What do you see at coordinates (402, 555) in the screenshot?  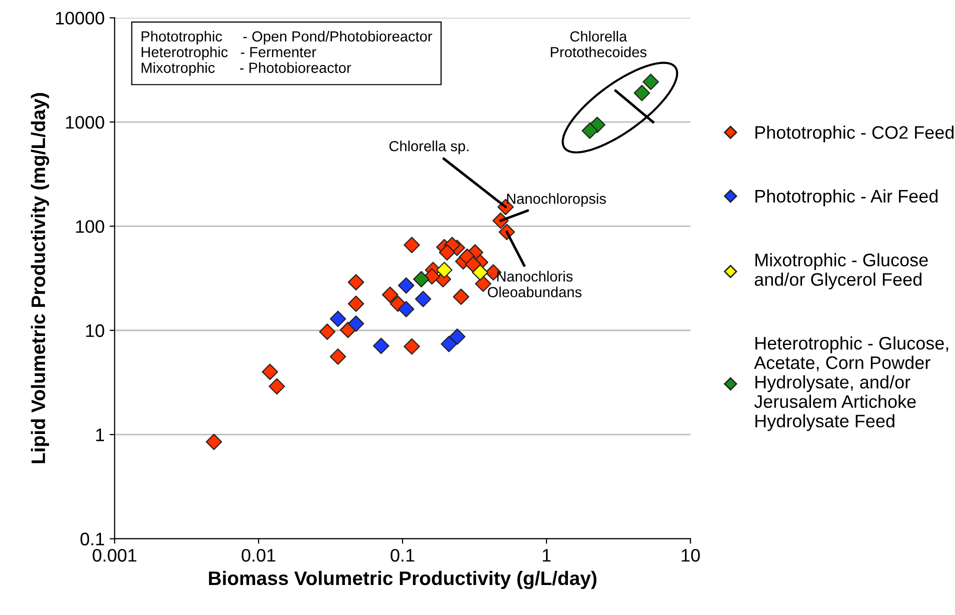 I see `x-tick-label: 0.1` at bounding box center [402, 555].